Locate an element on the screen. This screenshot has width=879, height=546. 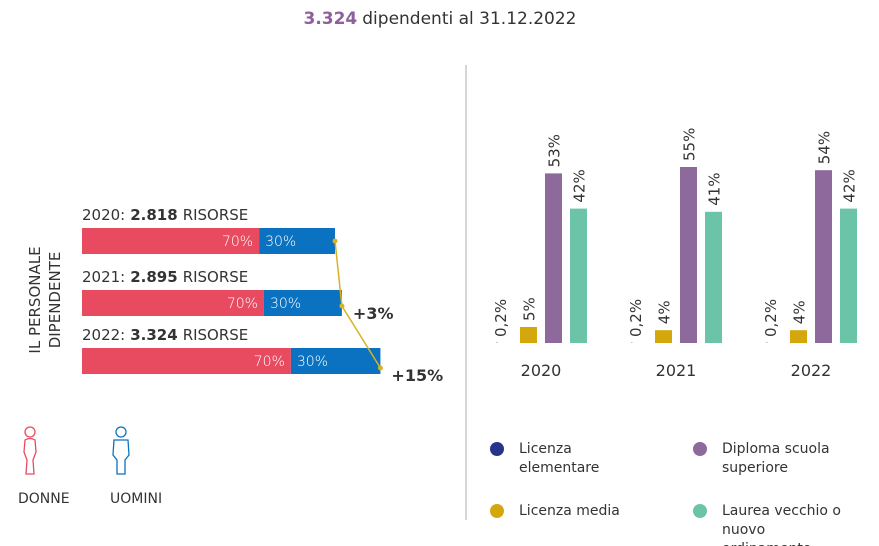
row-label: 2020: 2.818 RISORSE is located at coordinates (165, 215).